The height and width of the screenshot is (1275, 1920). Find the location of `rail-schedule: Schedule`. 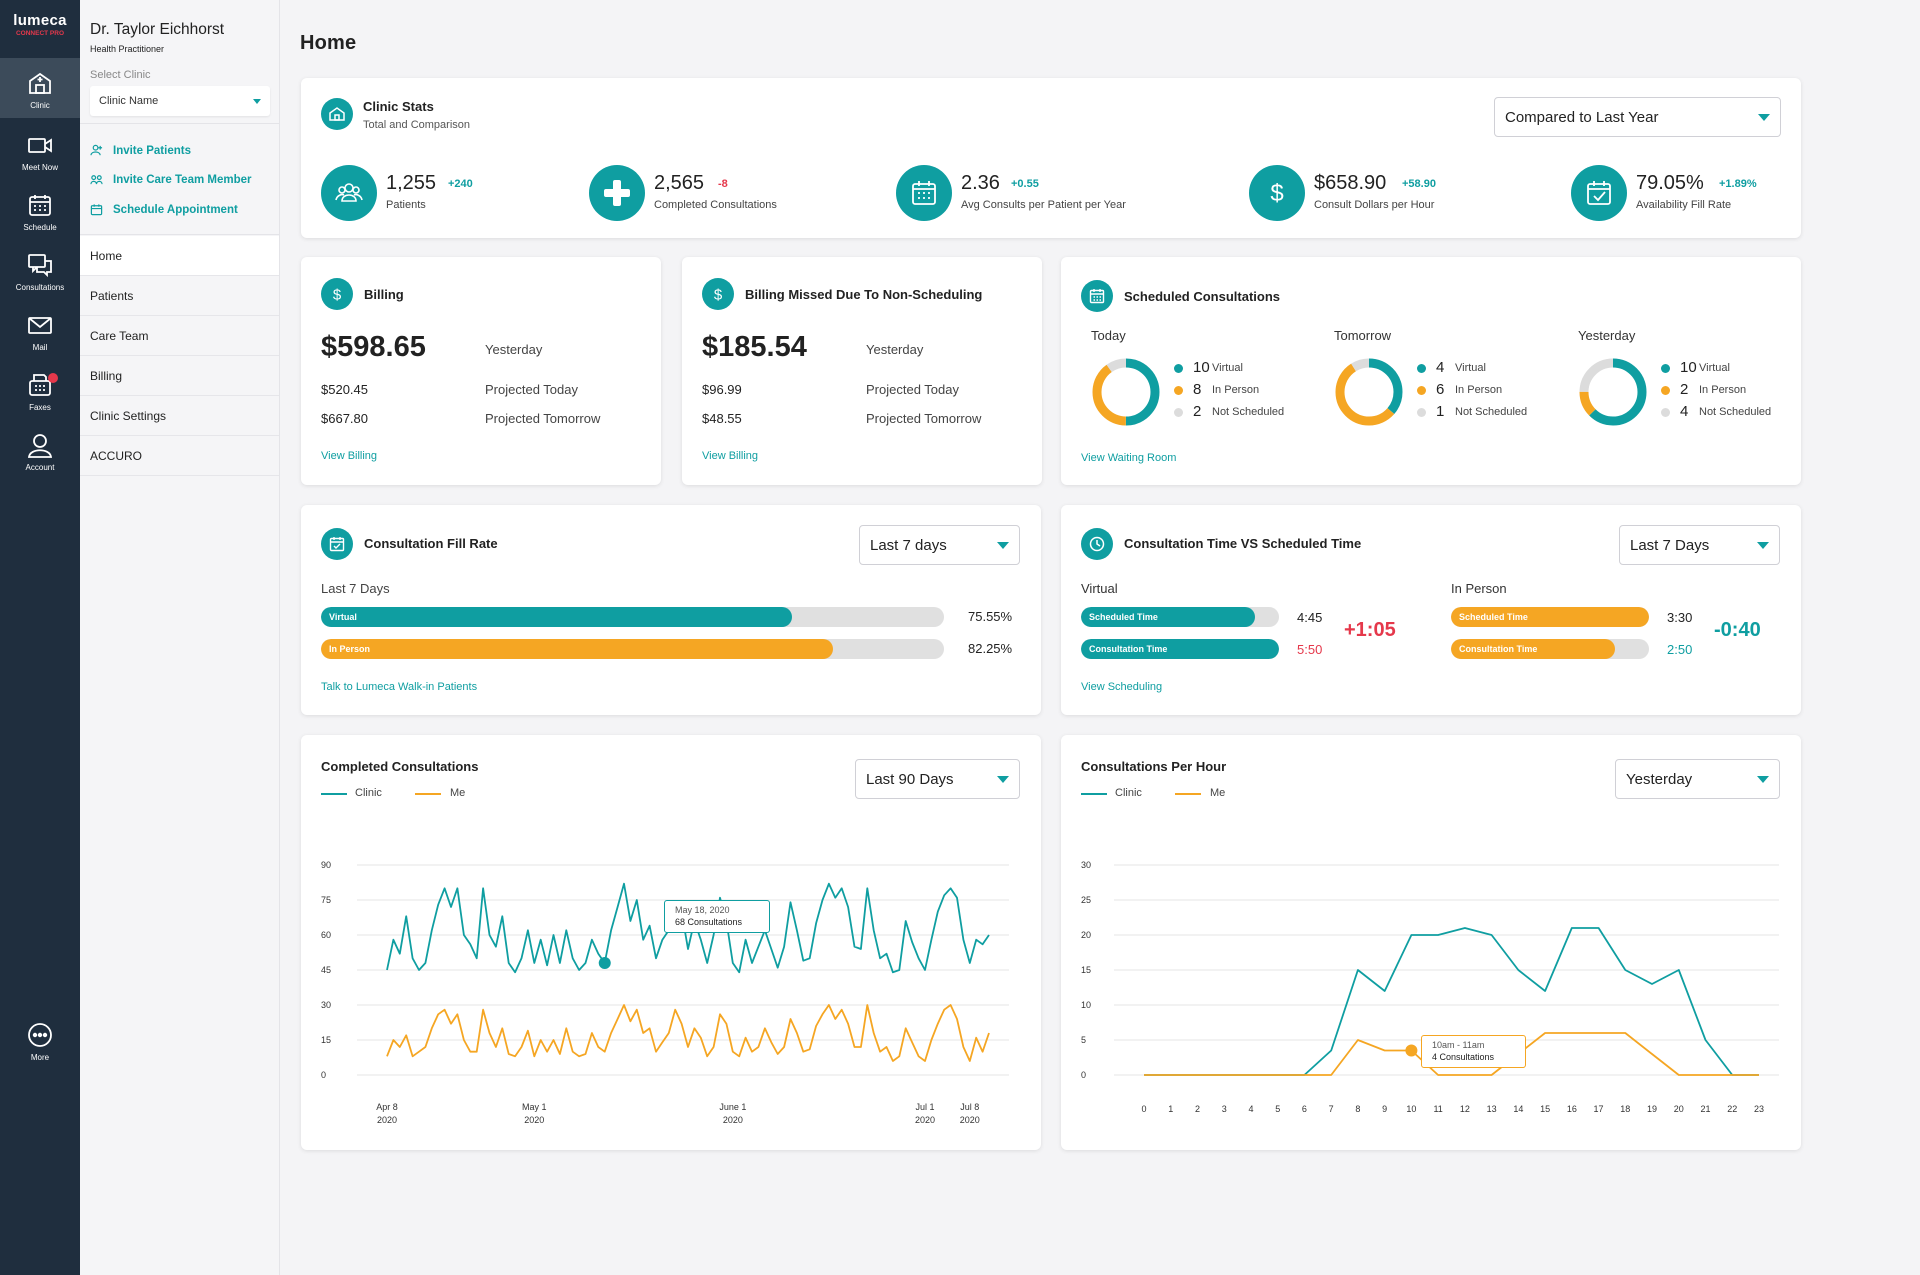

rail-schedule: Schedule is located at coordinates (40, 210).